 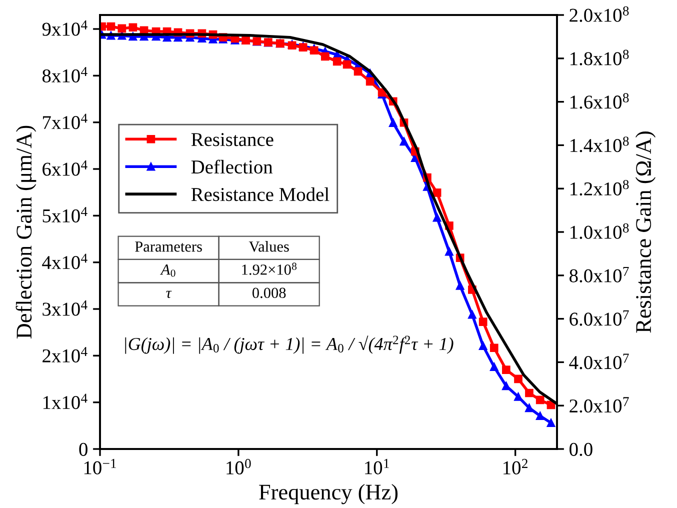 I want to click on y-tick-label: 2x10$^{4}$, so click(x=65, y=354).